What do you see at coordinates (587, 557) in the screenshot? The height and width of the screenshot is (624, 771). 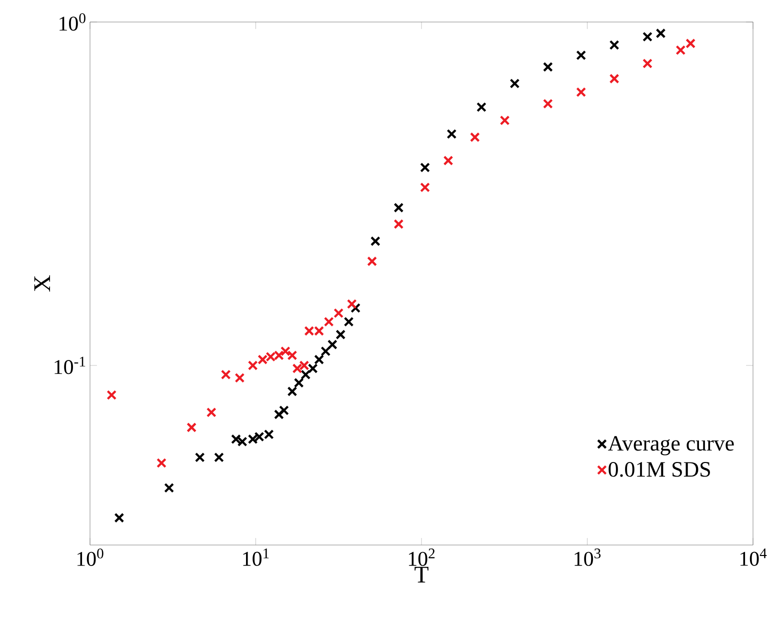 I see `x-tick-label: 10$^{3}$` at bounding box center [587, 557].